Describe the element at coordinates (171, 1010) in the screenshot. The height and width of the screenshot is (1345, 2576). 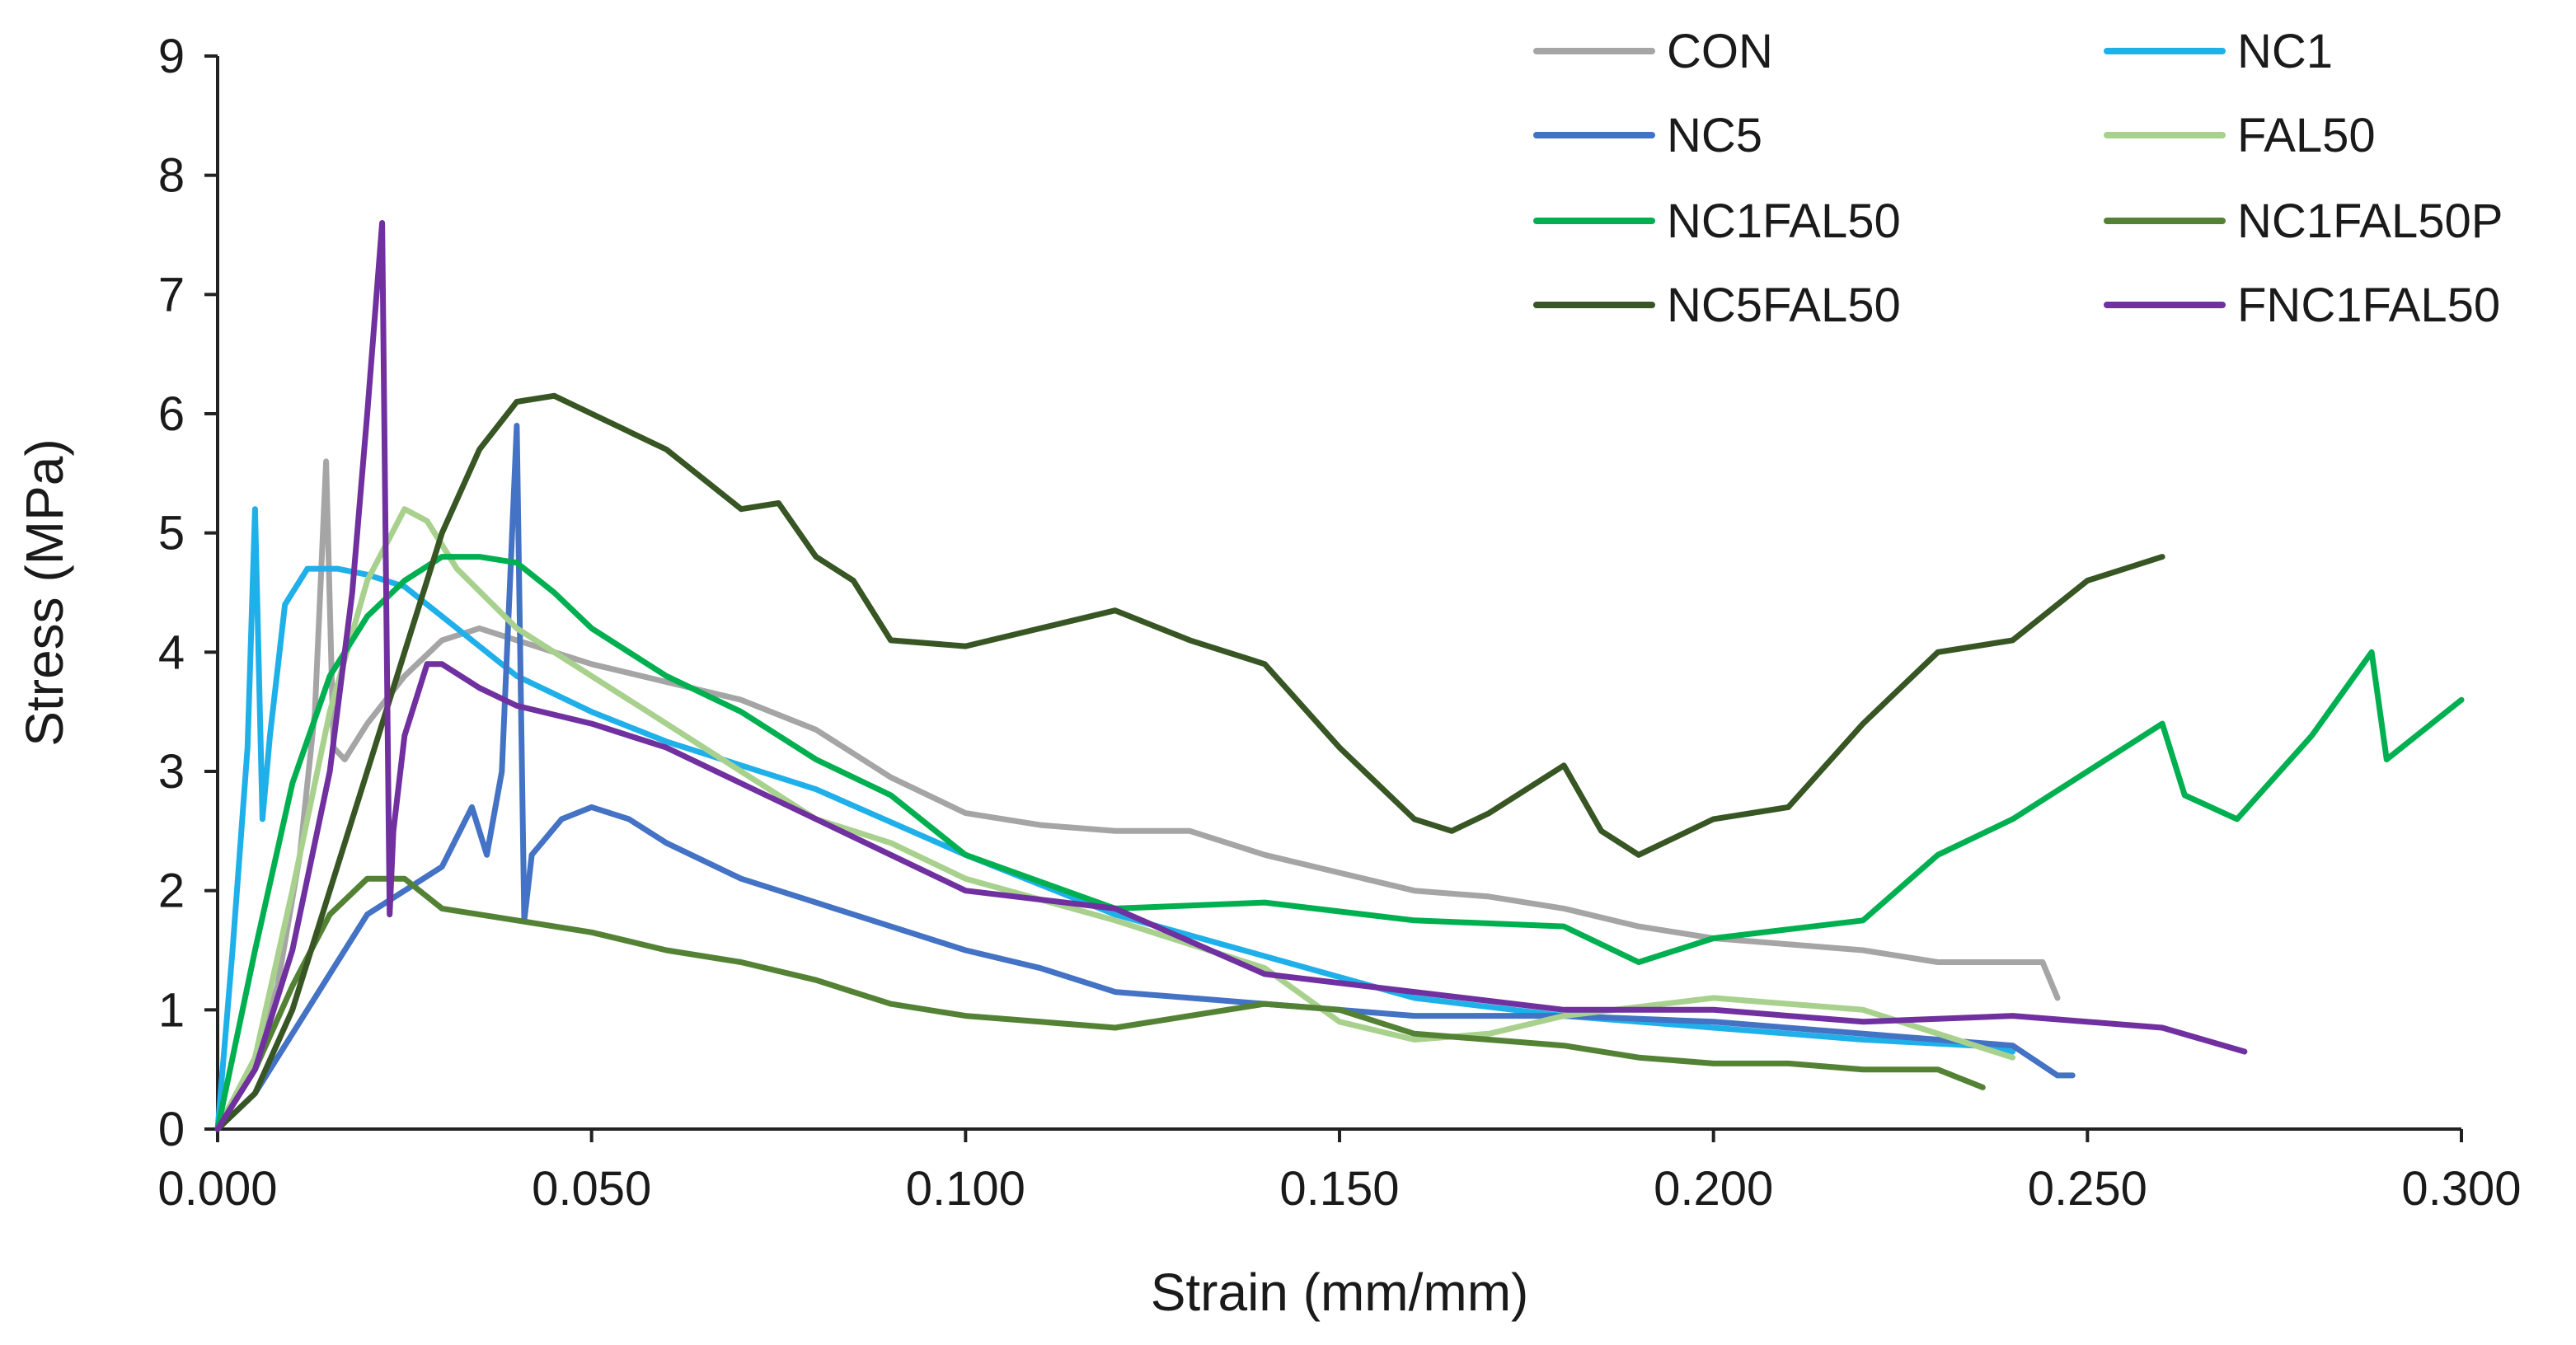
I see `y-tick-label: 1` at that location.